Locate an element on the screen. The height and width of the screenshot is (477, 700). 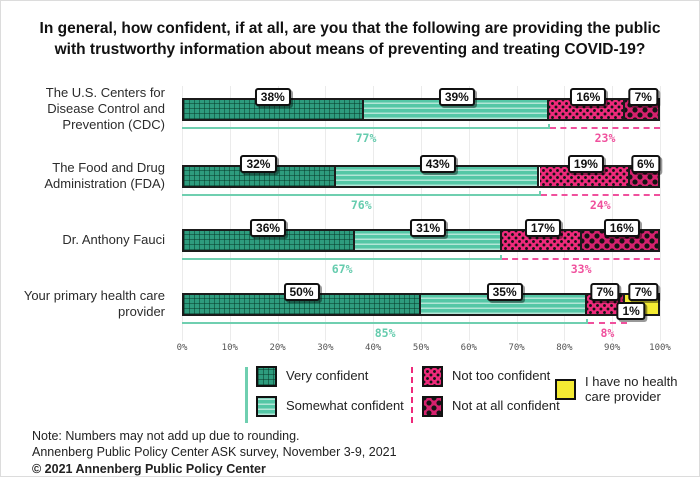
legend-item-very-confident: Very confident is located at coordinates (330, 376).